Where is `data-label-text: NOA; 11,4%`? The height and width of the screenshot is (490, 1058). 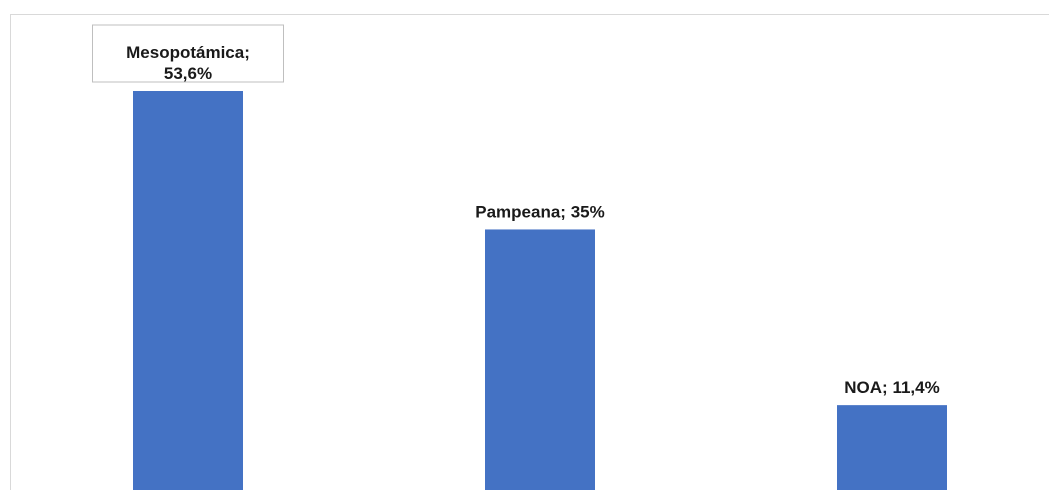 data-label-text: NOA; 11,4% is located at coordinates (891, 387).